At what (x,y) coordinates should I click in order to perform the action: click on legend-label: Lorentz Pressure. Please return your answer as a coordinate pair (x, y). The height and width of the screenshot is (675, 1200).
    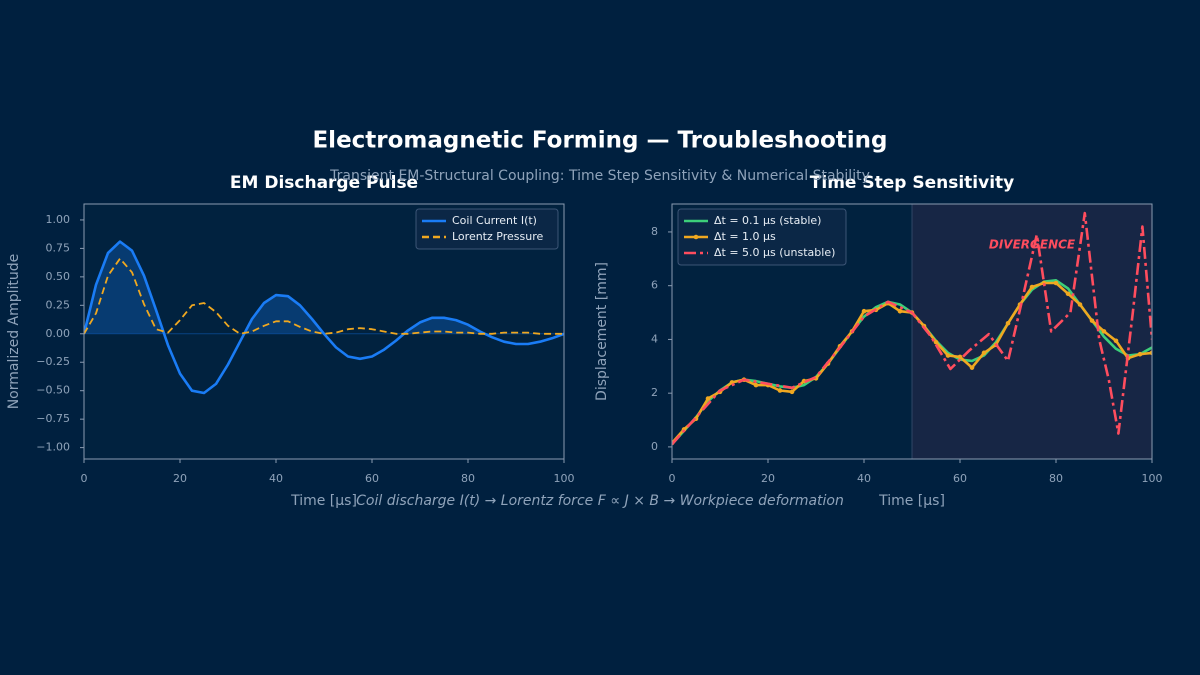
    Looking at the image, I should click on (497, 236).